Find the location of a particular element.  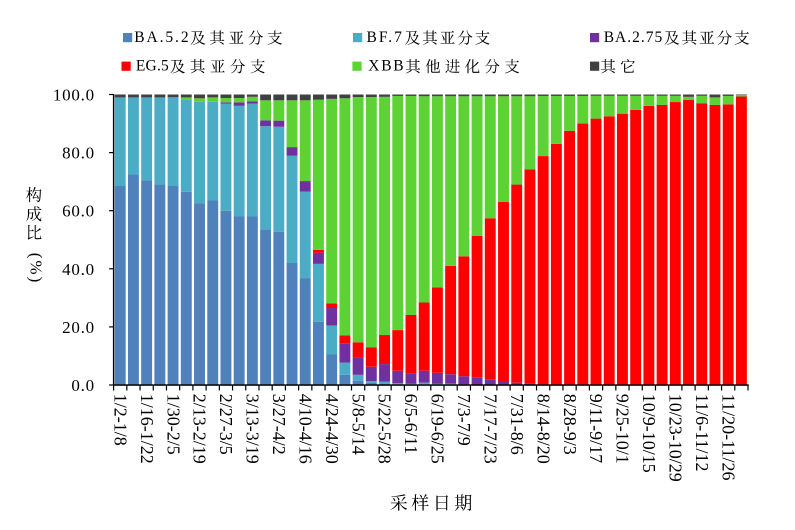

svg-text: 1/16-1/22 is located at coordinates (147, 429).